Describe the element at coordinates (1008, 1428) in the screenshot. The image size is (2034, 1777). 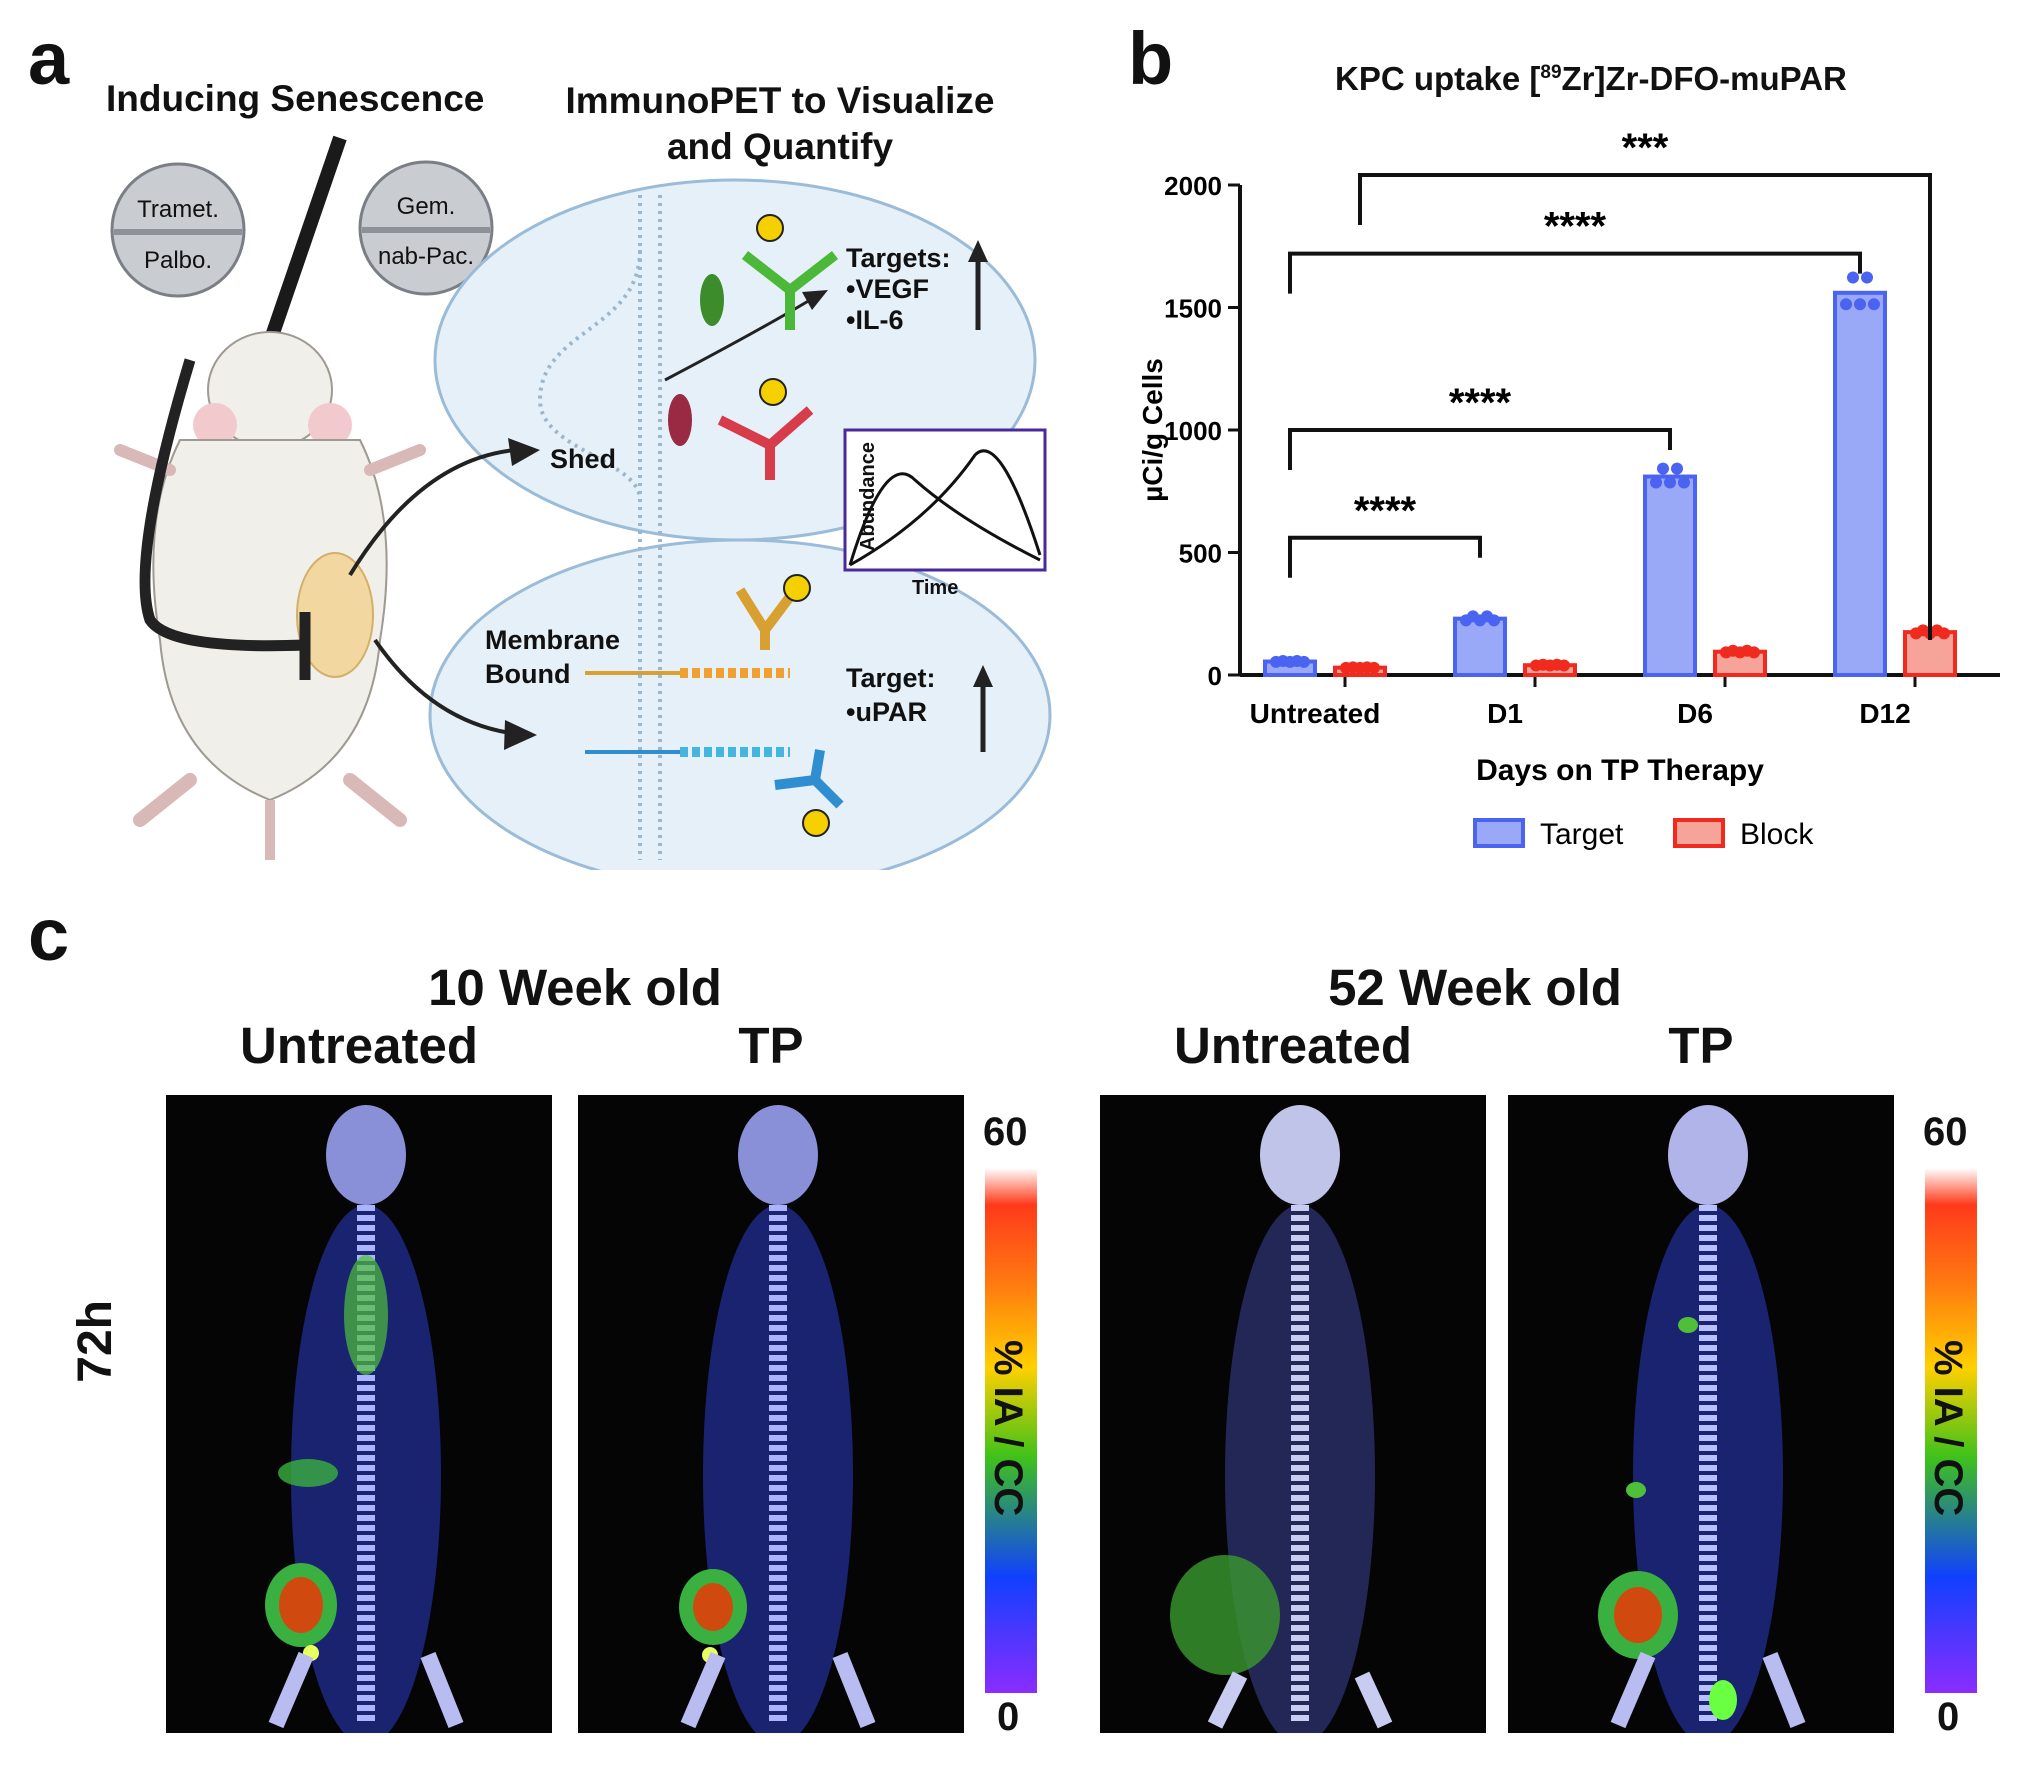
I see `colorbar-left-label: % IA / CC` at that location.